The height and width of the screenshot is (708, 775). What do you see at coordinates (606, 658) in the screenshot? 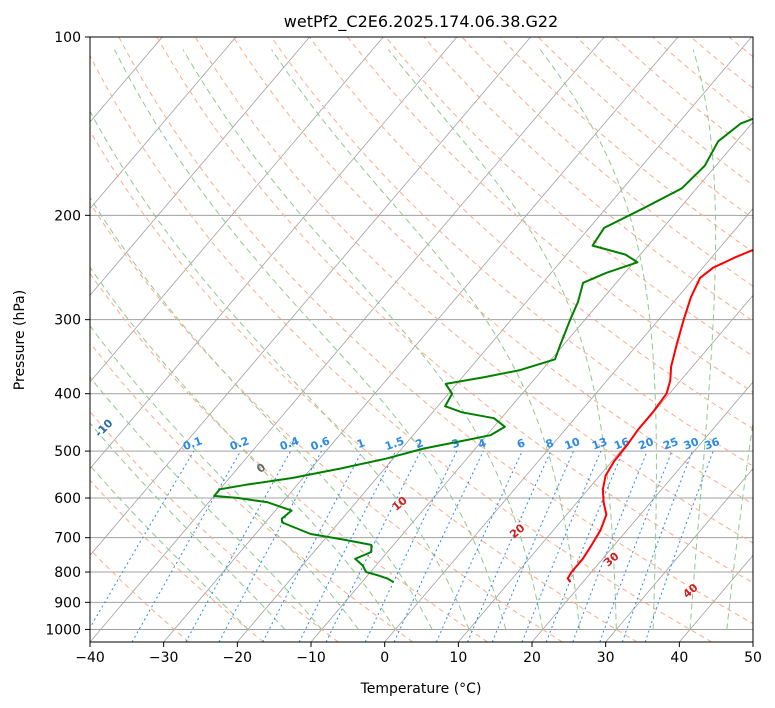
I see `x-tick-label: 30` at bounding box center [606, 658].